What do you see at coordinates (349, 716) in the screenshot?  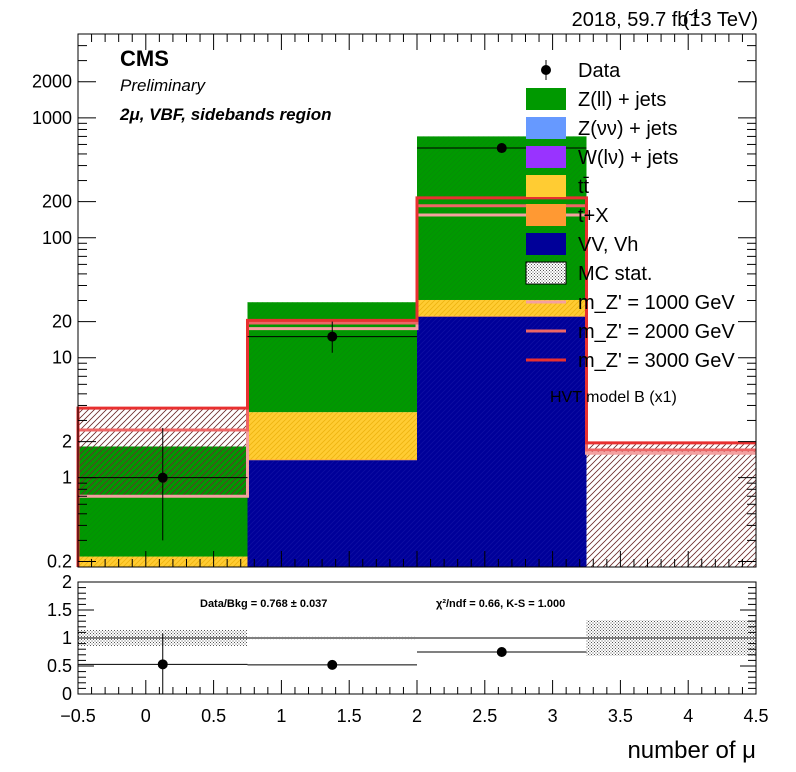 I see `ratio-x-tick-label-4: 1.5` at bounding box center [349, 716].